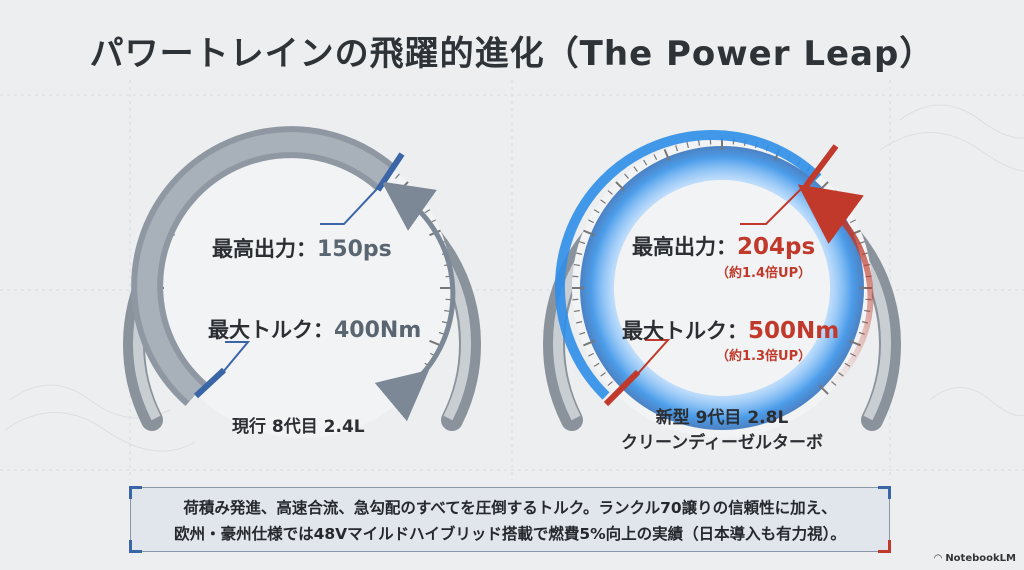 The image size is (1024, 570). What do you see at coordinates (821, 166) in the screenshot?
I see `new-power-marker` at bounding box center [821, 166].